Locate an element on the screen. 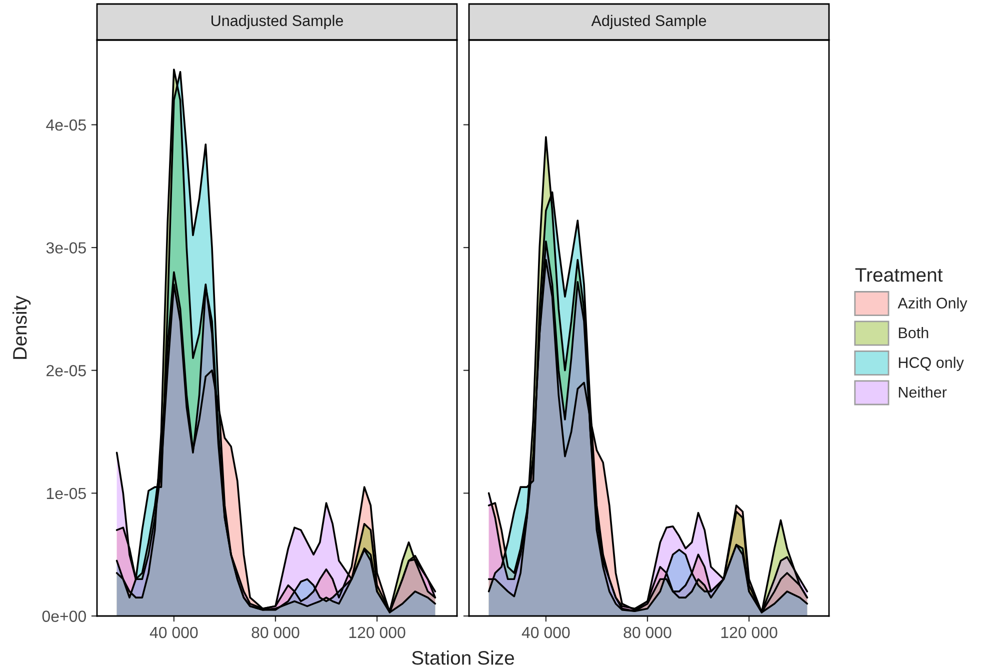 Image resolution: width=990 pixels, height=672 pixels. x-axis-title: Station Size is located at coordinates (463, 657).